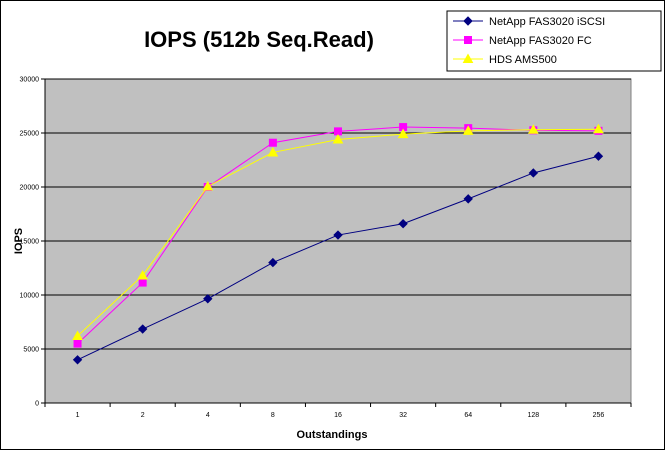 Image resolution: width=665 pixels, height=450 pixels. I want to click on x-tick-label: 1, so click(78, 415).